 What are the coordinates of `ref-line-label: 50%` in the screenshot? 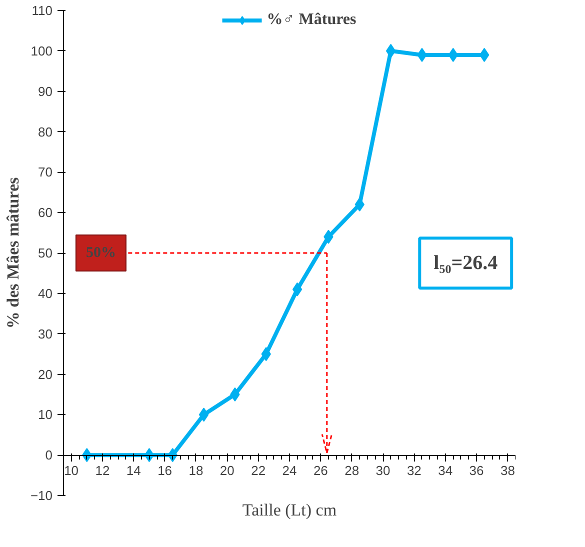 It's located at (101, 253).